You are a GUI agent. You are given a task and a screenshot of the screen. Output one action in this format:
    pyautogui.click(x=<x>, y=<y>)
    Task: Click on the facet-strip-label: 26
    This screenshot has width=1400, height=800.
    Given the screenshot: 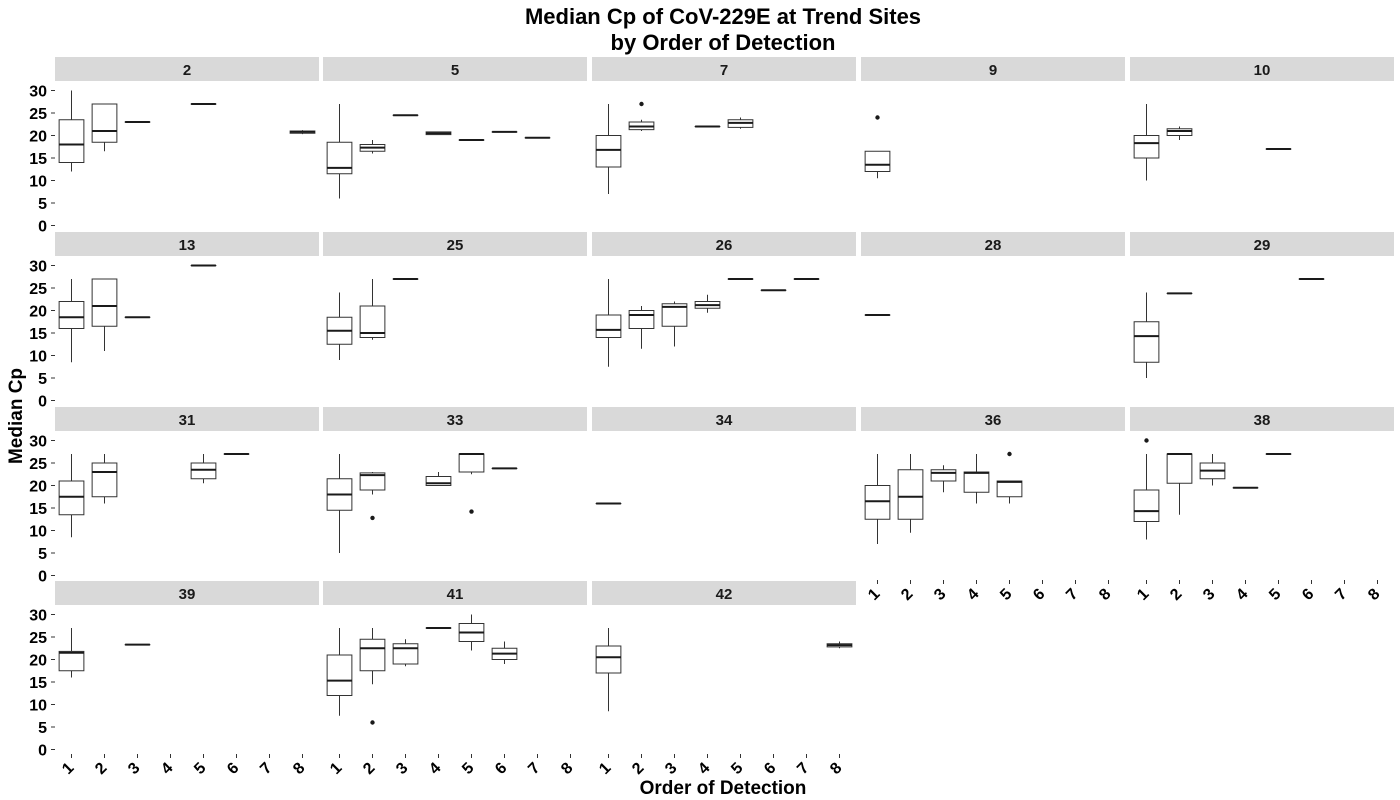 What is the action you would take?
    pyautogui.click(x=724, y=245)
    